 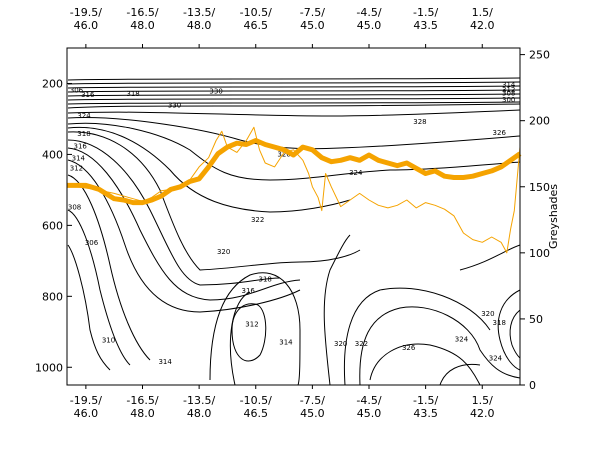 I want to click on x-tick-label-top: -16.5/, so click(x=142, y=12).